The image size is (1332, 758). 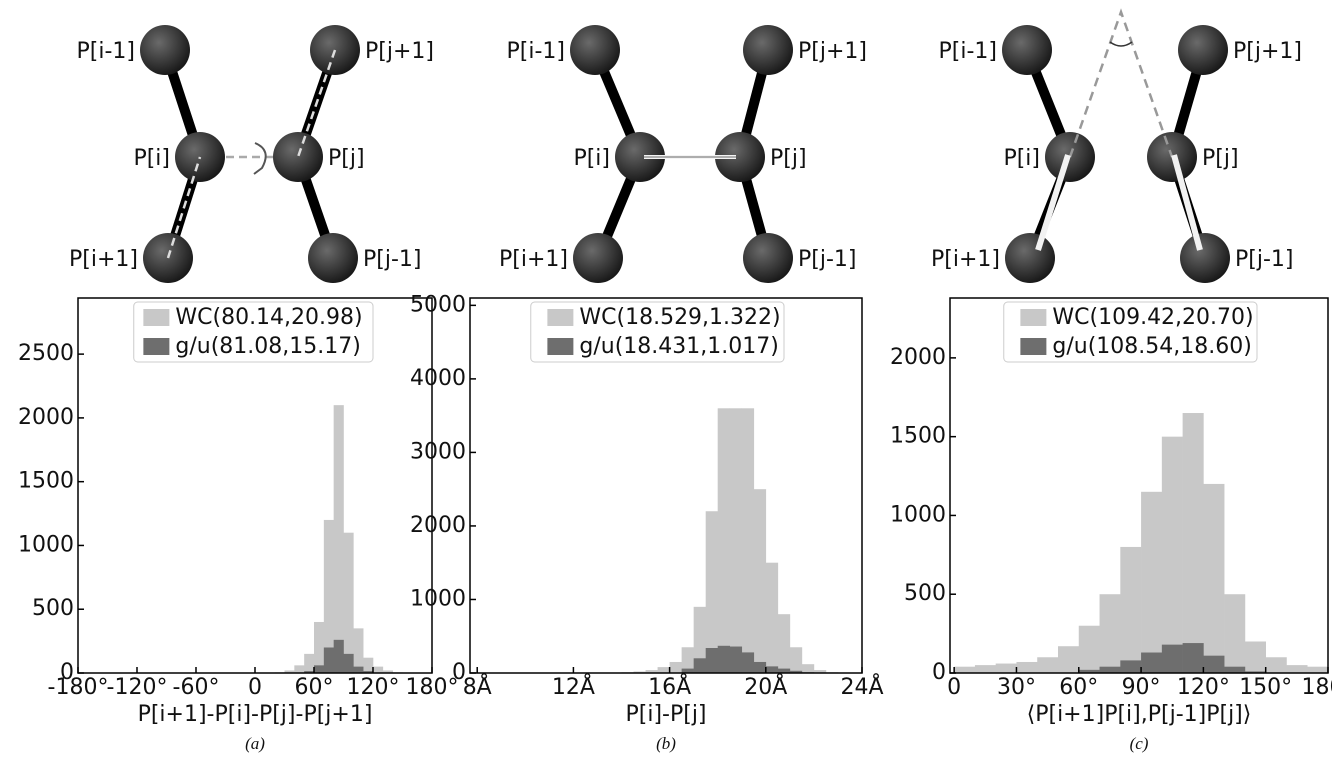 What do you see at coordinates (679, 317) in the screenshot?
I see `legend-label: WC(18.529,1.322)` at bounding box center [679, 317].